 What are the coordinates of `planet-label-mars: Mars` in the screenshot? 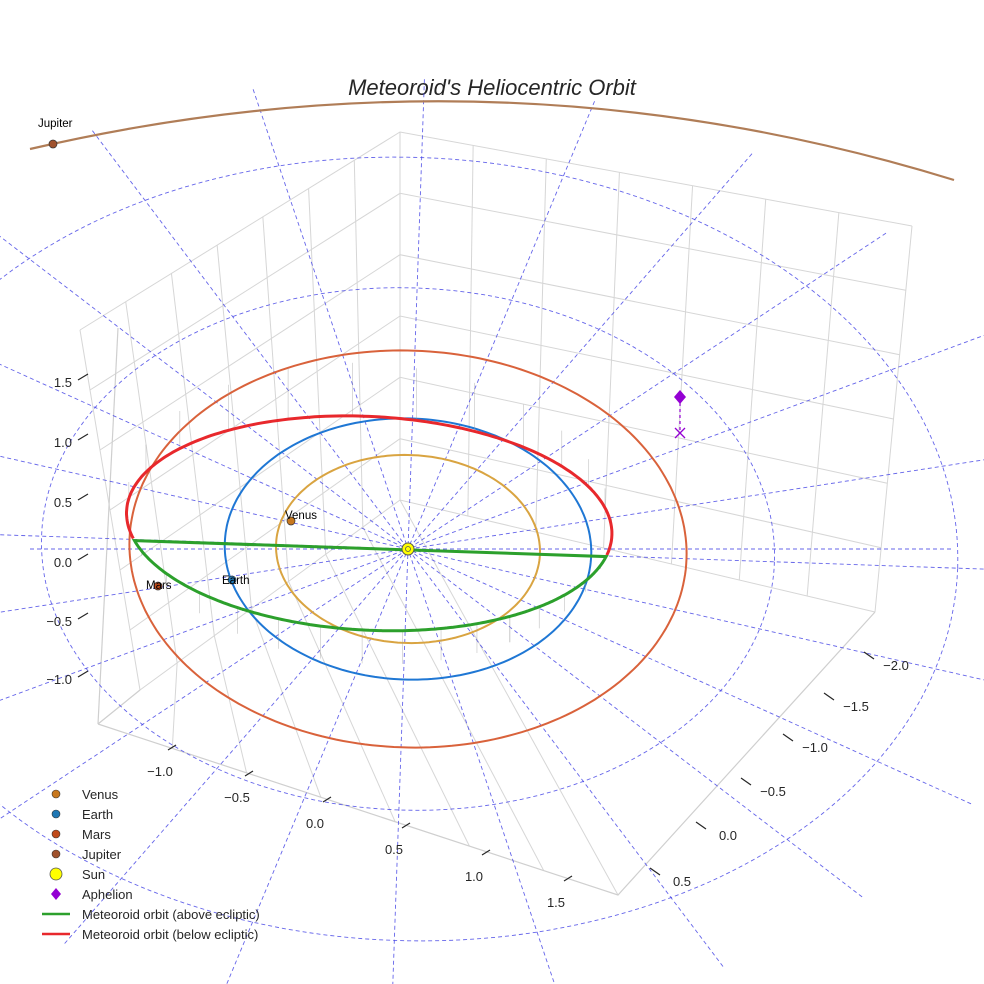 It's located at (159, 586).